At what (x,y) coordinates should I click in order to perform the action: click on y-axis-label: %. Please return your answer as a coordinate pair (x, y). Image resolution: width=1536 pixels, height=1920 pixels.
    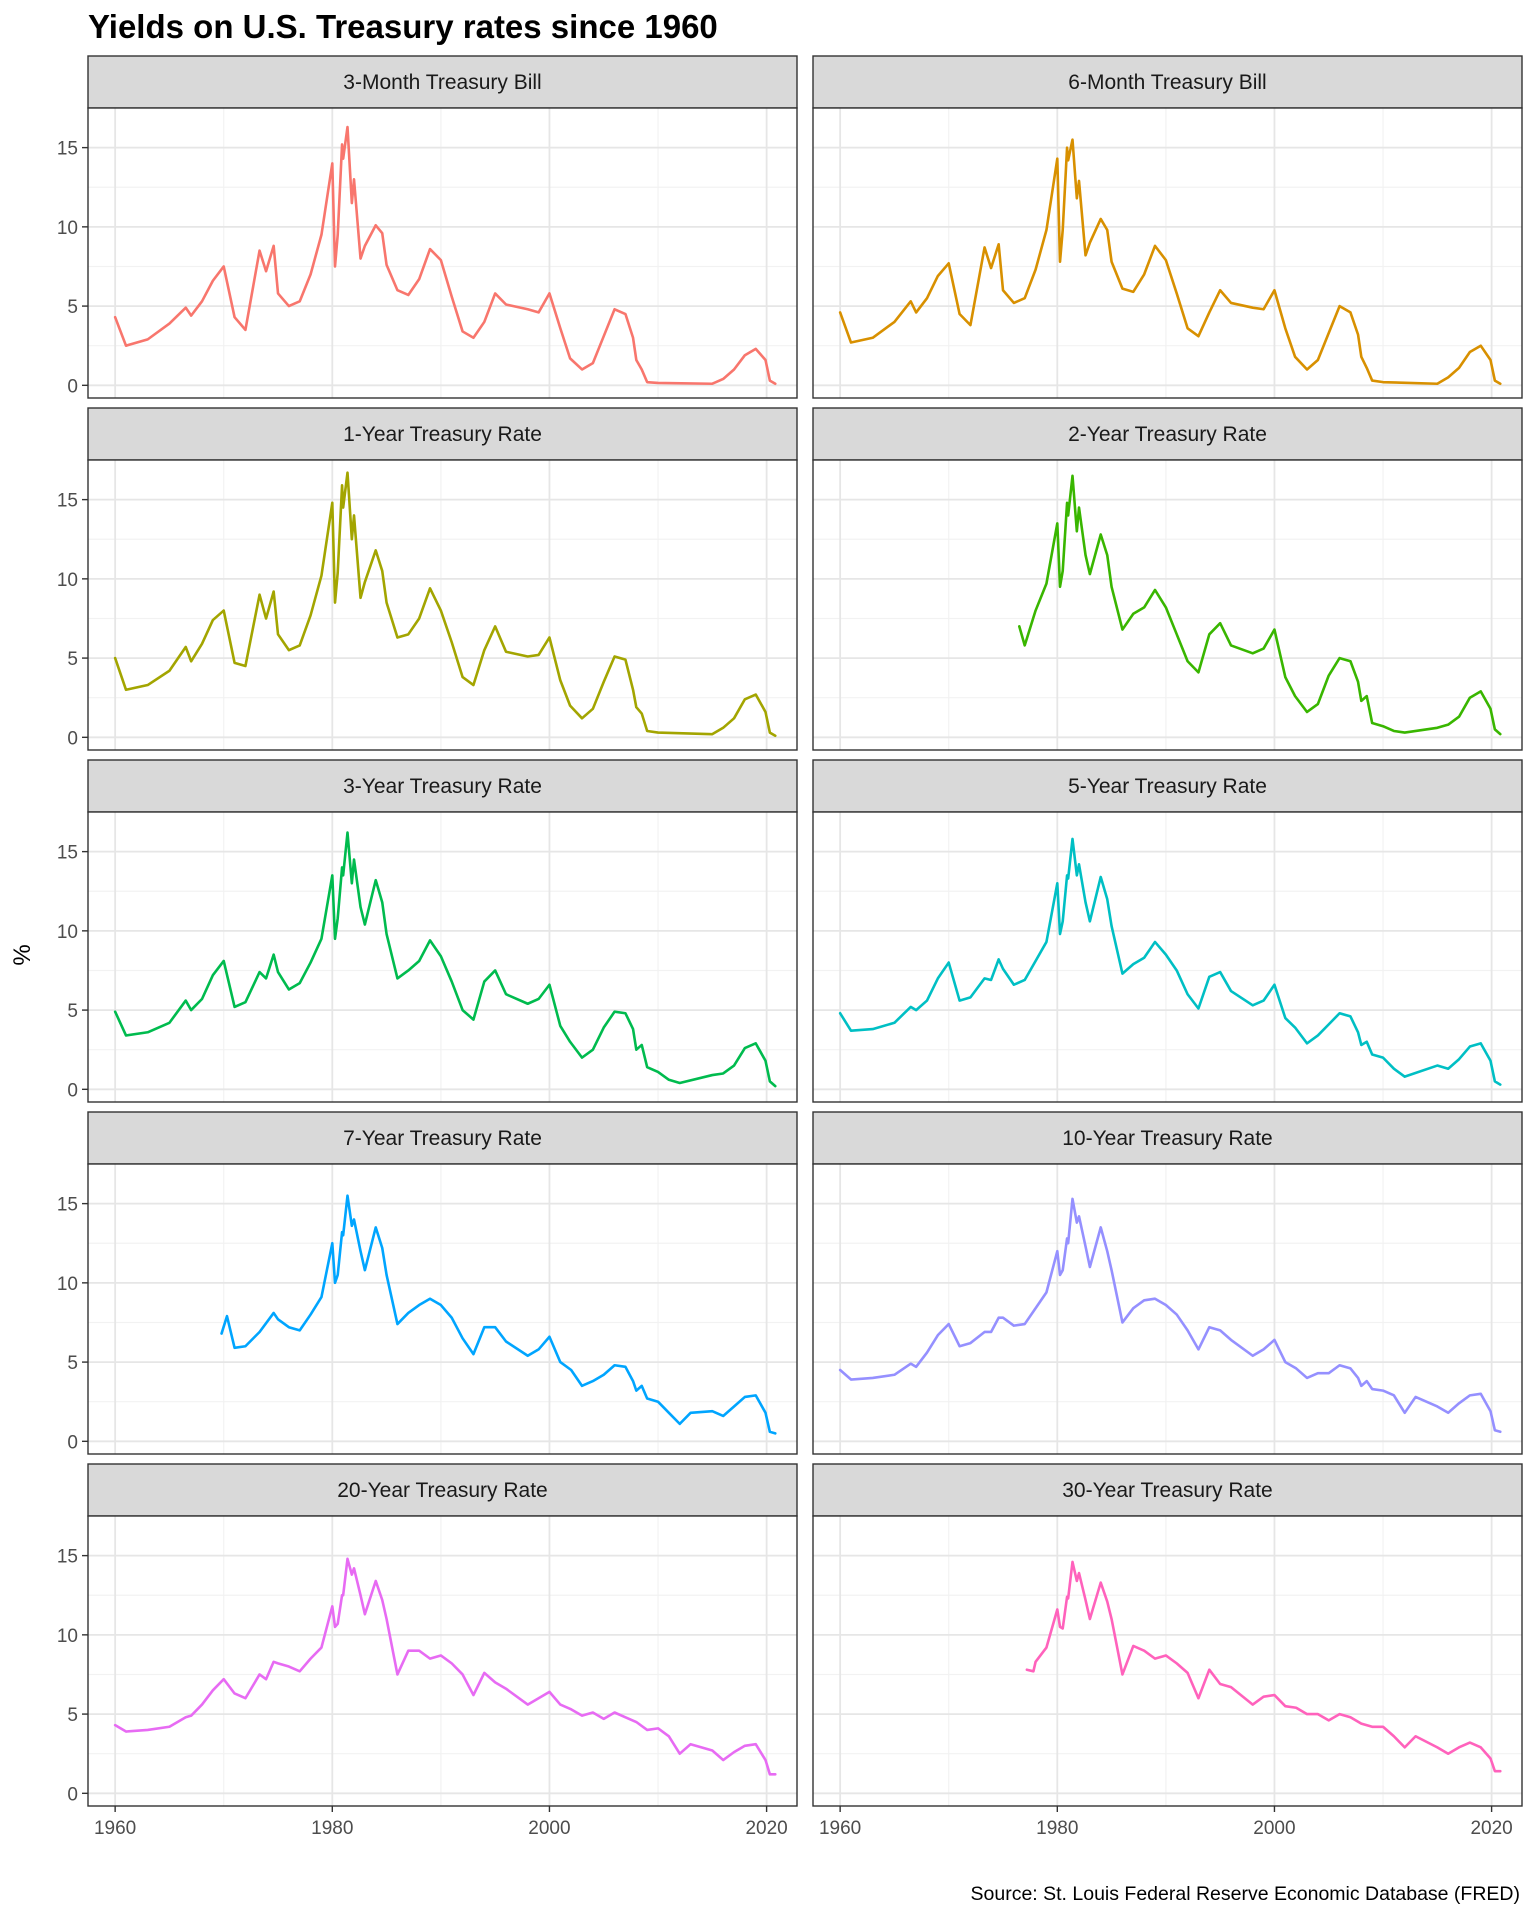
    Looking at the image, I should click on (22, 954).